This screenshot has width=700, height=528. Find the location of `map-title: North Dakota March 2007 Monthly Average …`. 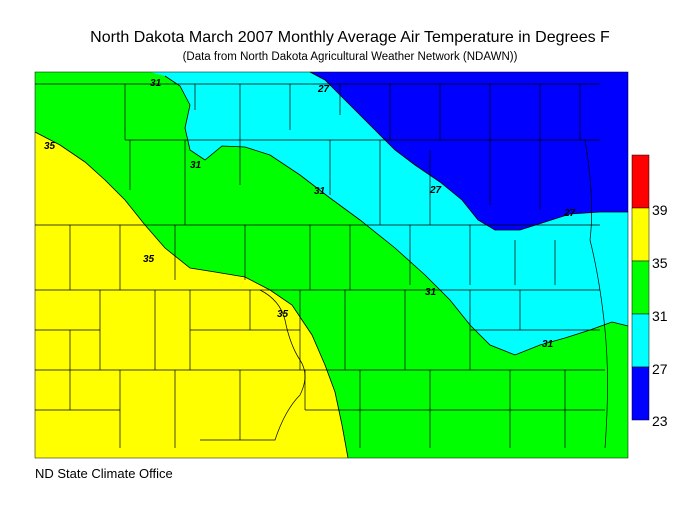

map-title: North Dakota March 2007 Monthly Average … is located at coordinates (350, 37).